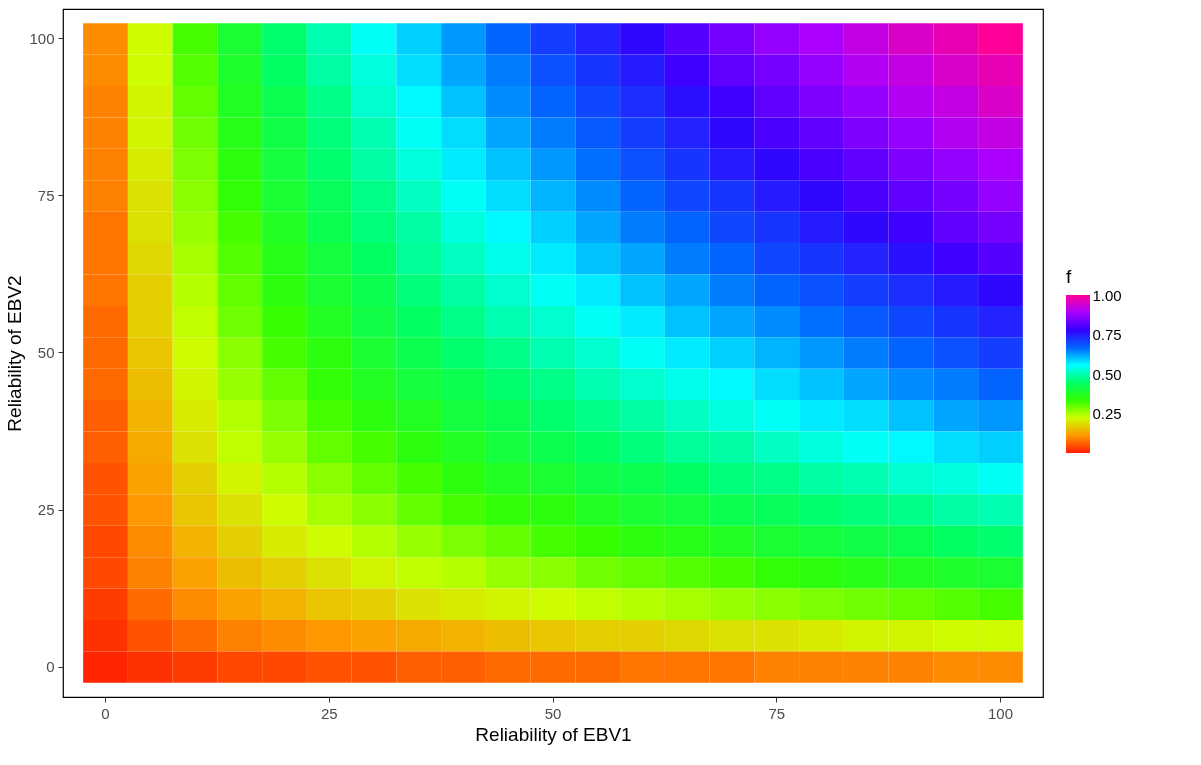  Describe the element at coordinates (1107, 374) in the screenshot. I see `color-bar-label: 0.50` at that location.